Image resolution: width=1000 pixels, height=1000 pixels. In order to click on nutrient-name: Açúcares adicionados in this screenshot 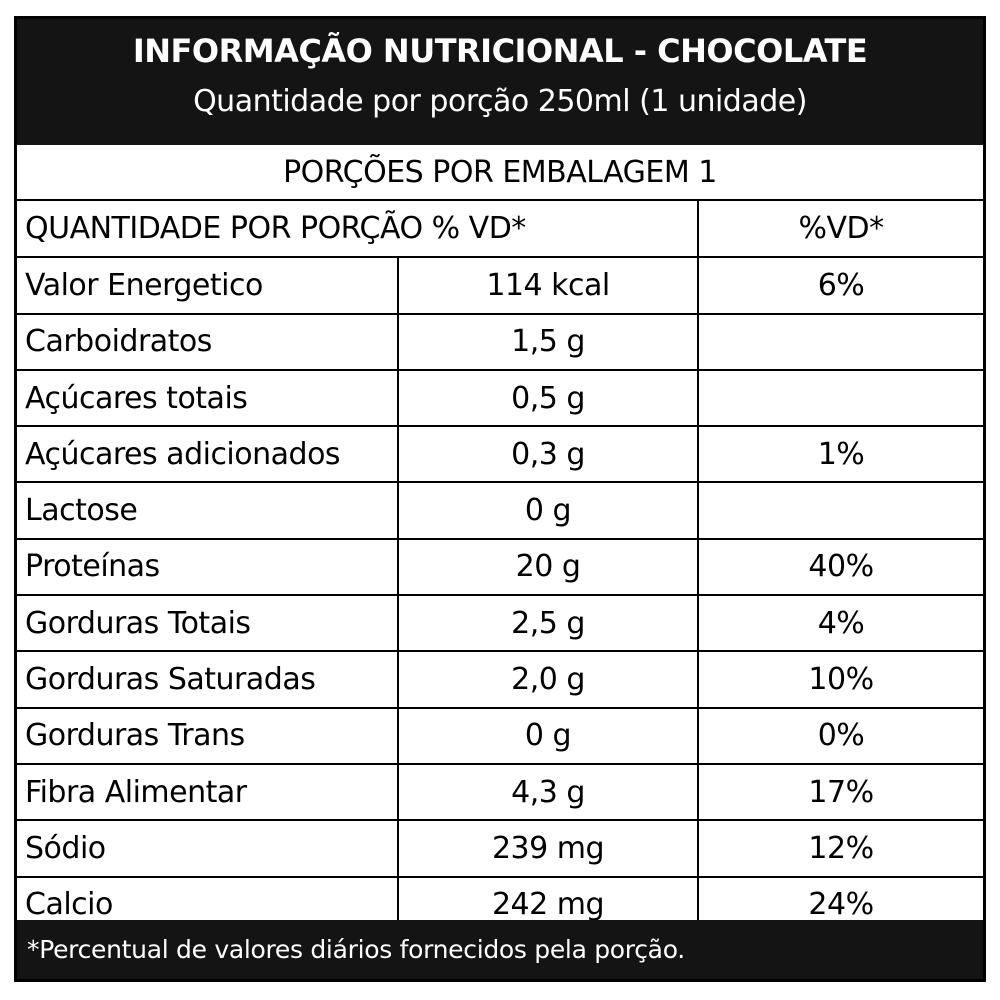, I will do `click(208, 454)`.